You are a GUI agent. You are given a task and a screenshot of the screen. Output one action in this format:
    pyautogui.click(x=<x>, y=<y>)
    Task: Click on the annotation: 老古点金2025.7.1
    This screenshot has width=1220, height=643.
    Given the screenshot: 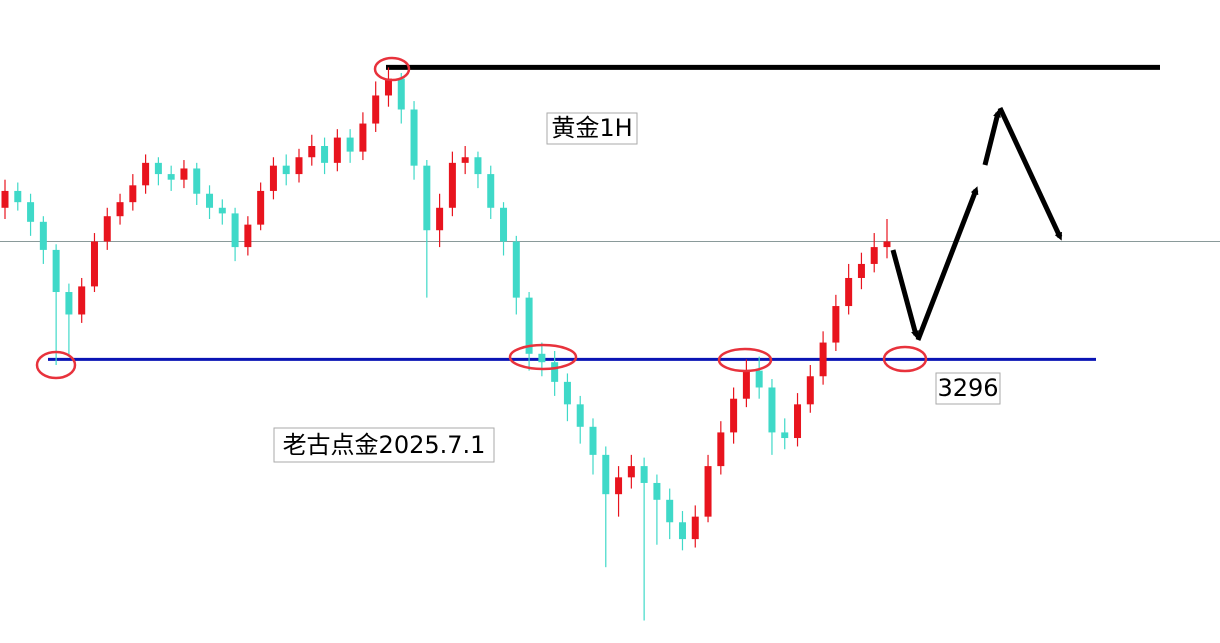 What is the action you would take?
    pyautogui.click(x=384, y=445)
    